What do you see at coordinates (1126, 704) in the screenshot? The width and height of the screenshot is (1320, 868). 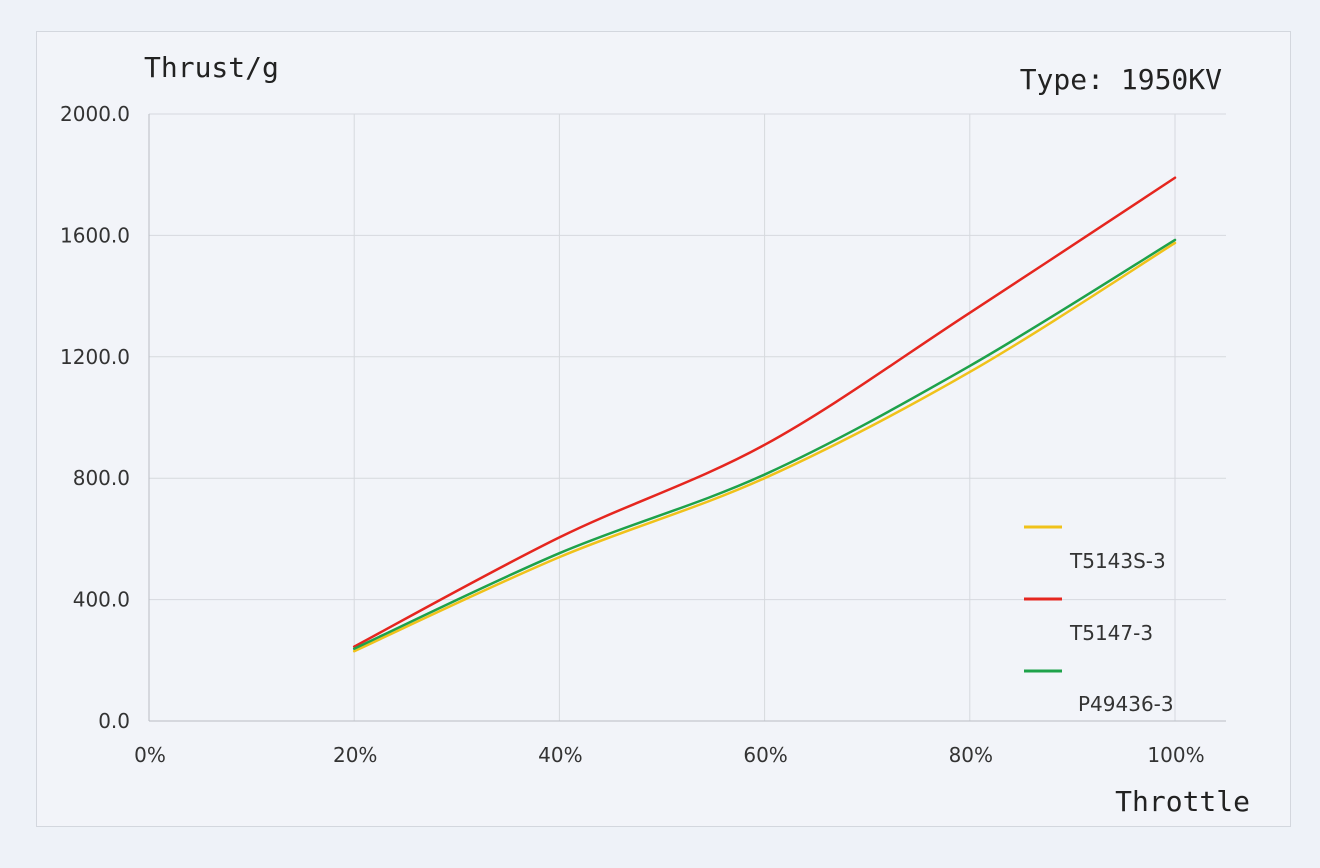 I see `legend-label-p49436-3: P49436-3` at bounding box center [1126, 704].